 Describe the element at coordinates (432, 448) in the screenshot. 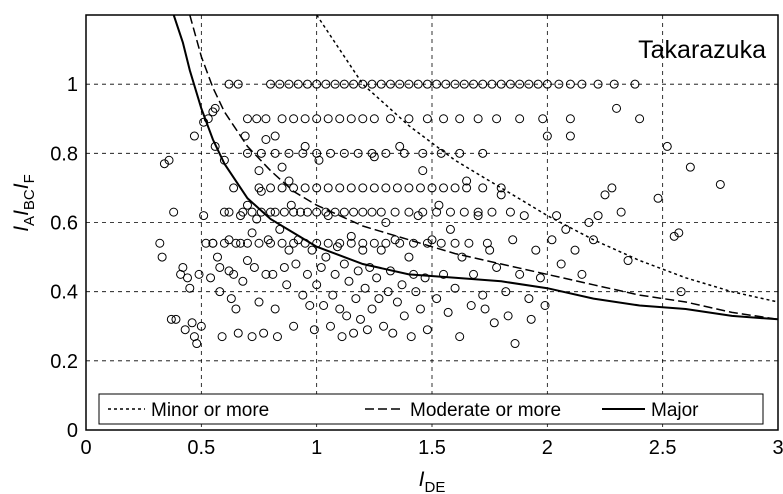

I see `x-tick-label: 1.5` at that location.